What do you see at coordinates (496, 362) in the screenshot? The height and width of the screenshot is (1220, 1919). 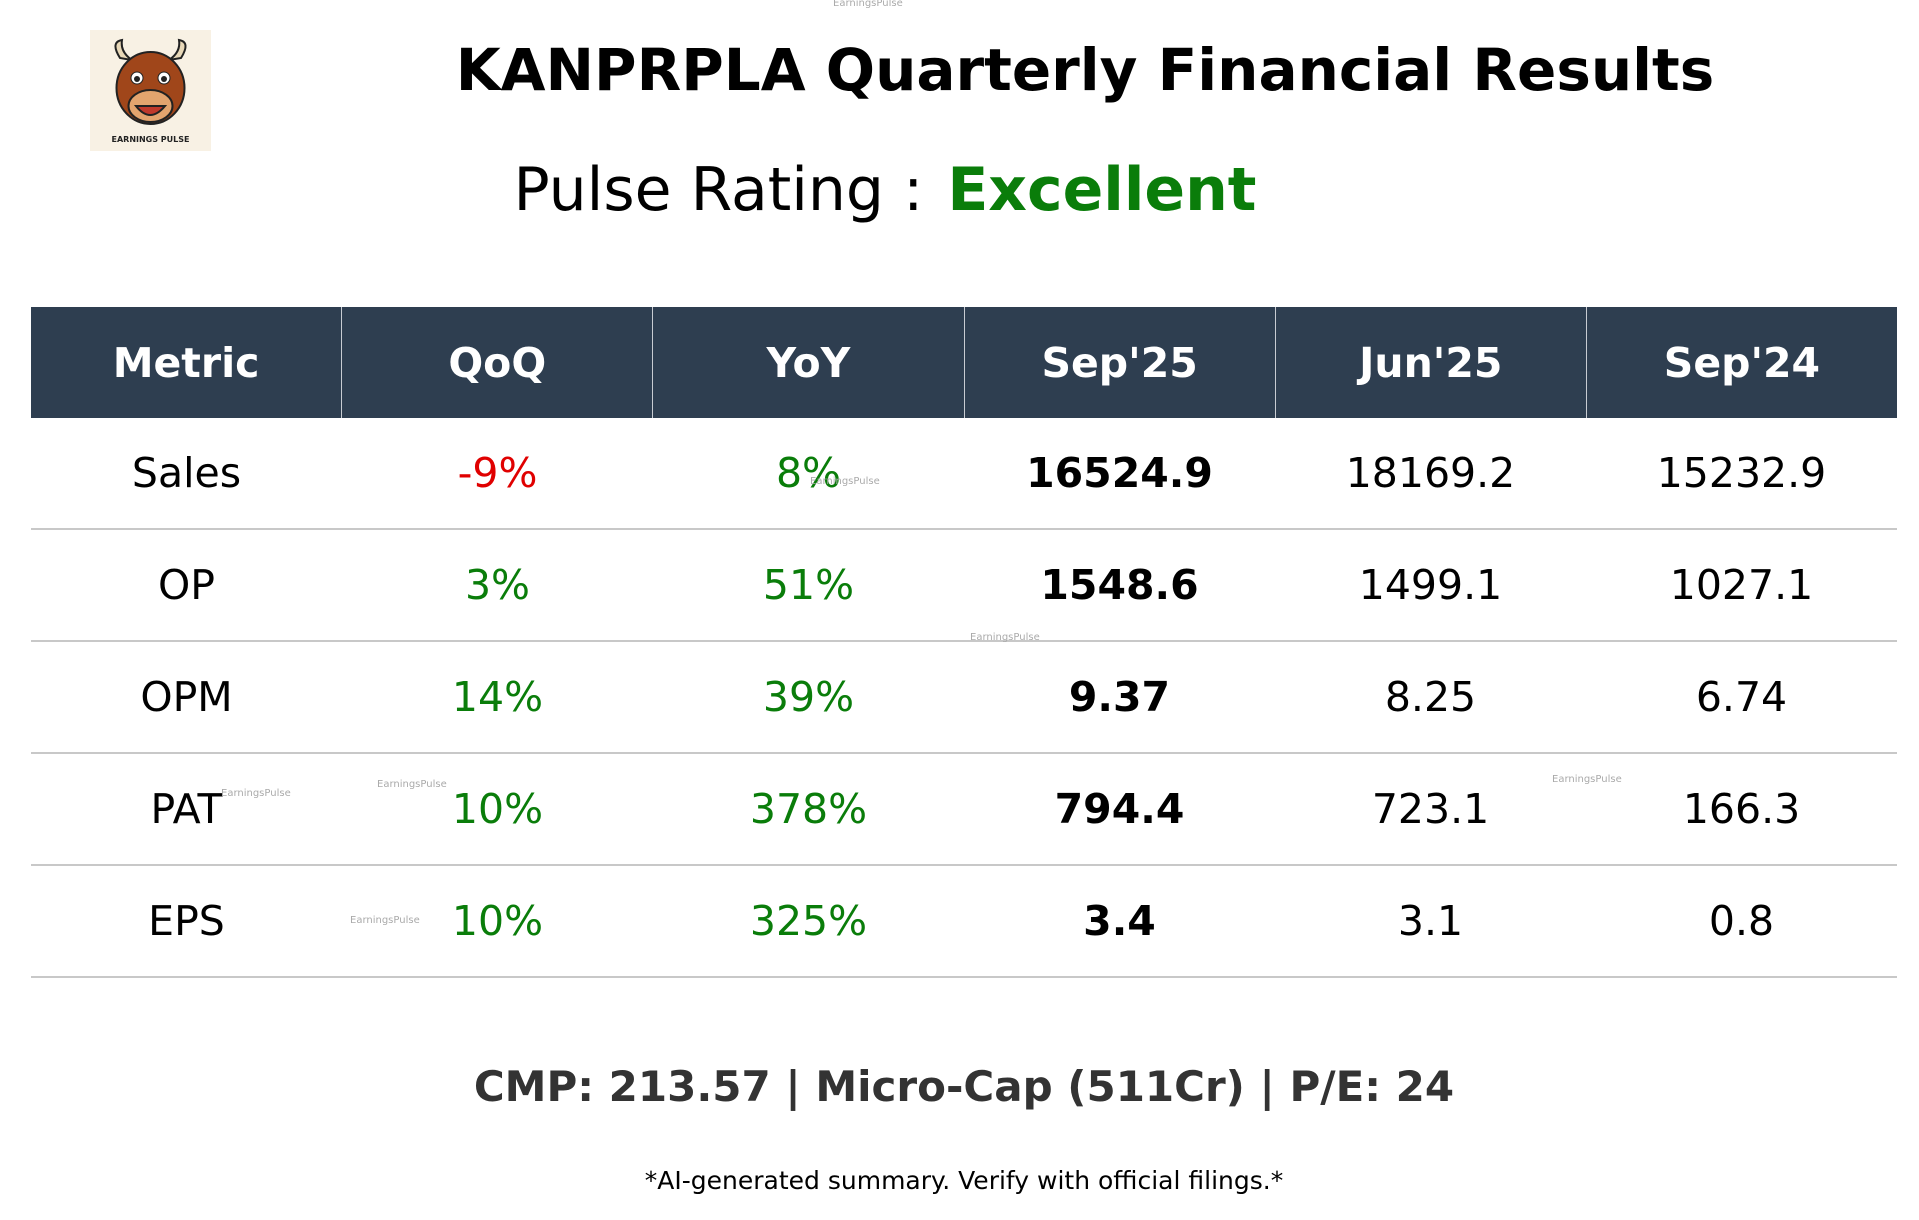 I see `column-header: QoQ` at bounding box center [496, 362].